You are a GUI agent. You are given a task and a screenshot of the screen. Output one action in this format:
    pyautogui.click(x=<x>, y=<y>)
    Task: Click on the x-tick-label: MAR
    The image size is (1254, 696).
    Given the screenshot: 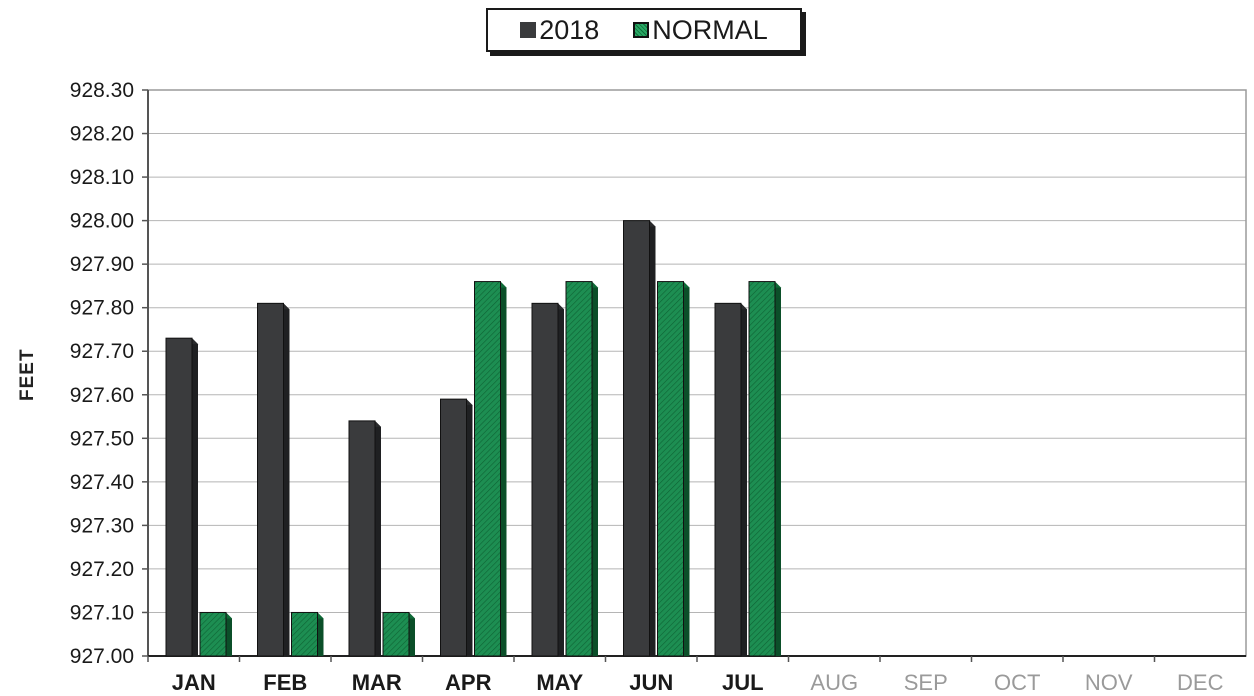 What is the action you would take?
    pyautogui.click(x=377, y=682)
    